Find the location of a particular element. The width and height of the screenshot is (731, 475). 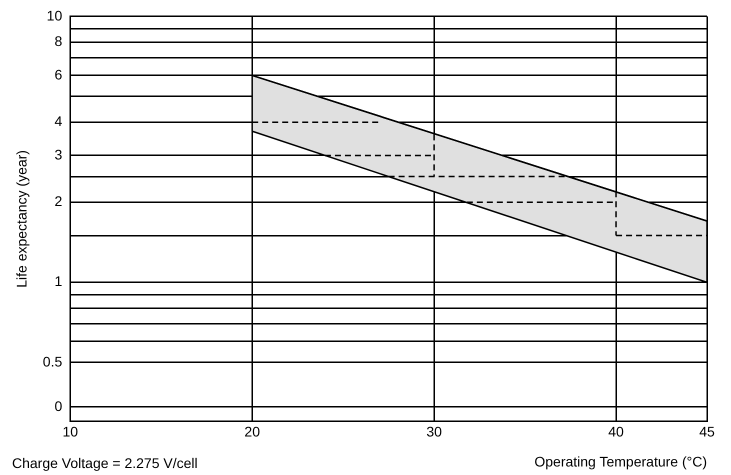

y-tick-label: 8 is located at coordinates (58, 41).